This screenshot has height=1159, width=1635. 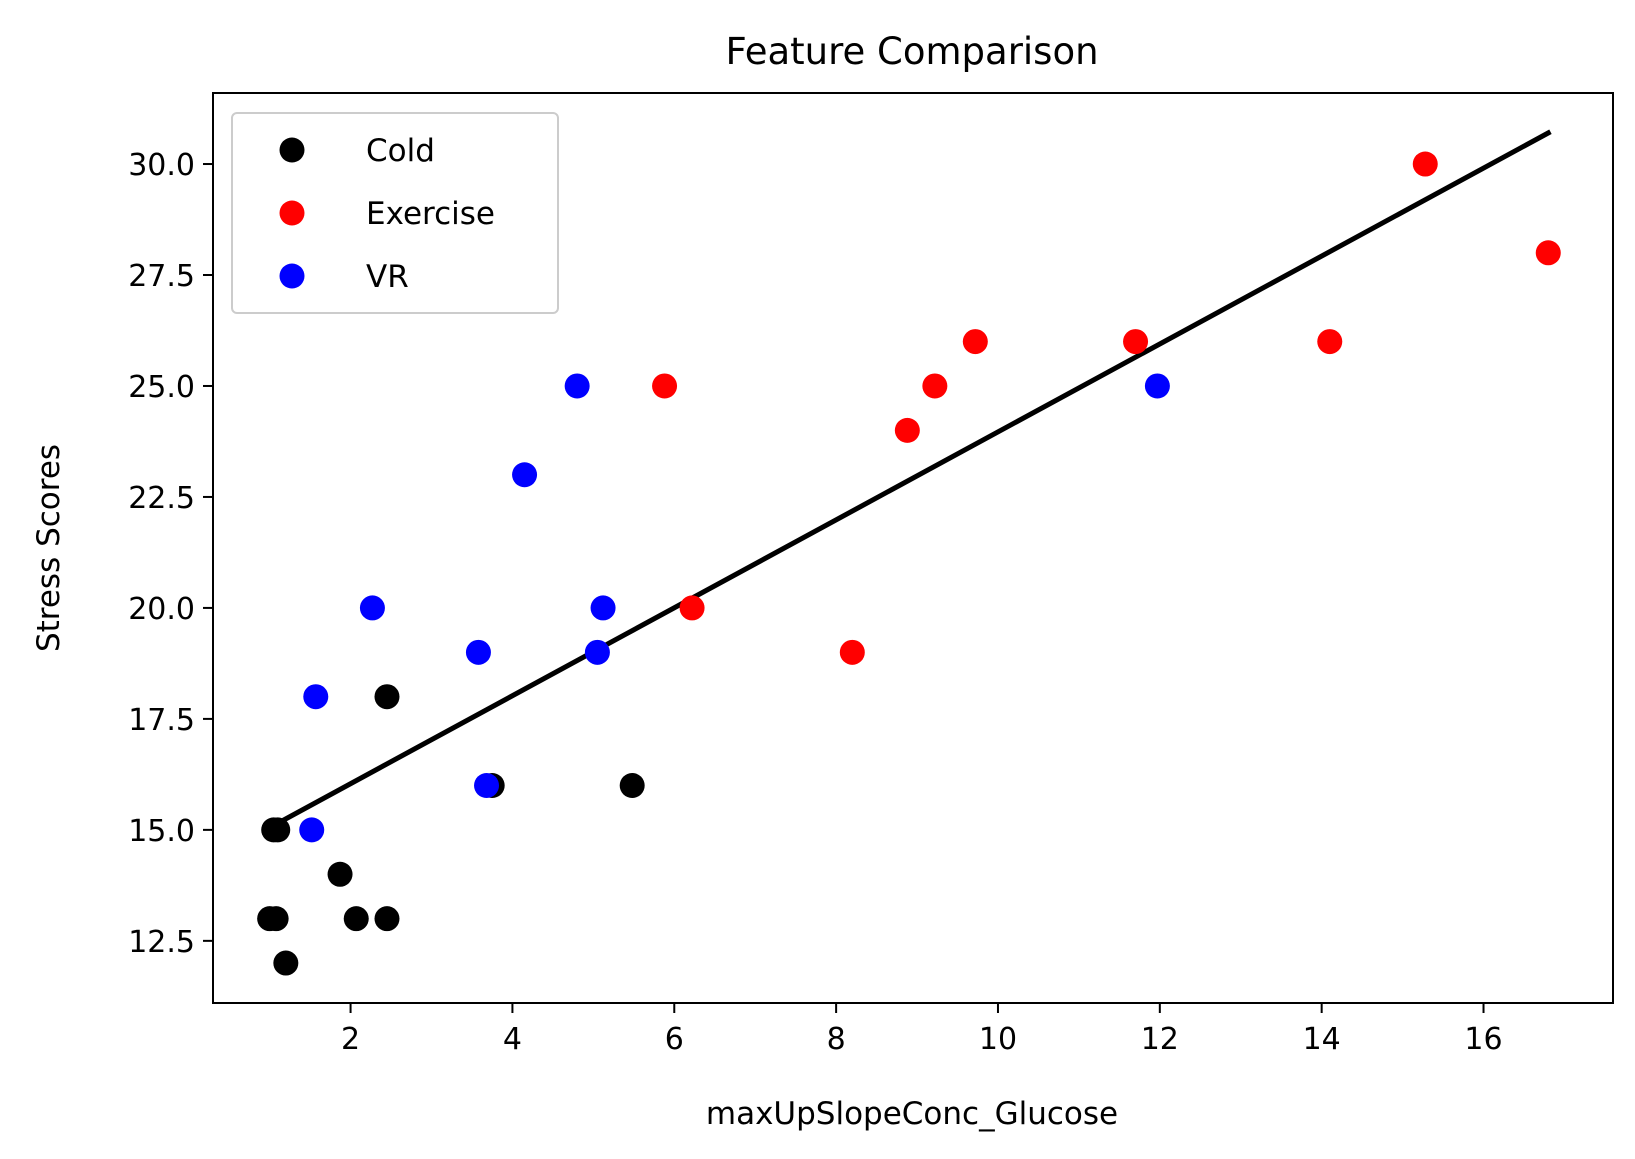 I want to click on legend-marker-cold, so click(x=292, y=150).